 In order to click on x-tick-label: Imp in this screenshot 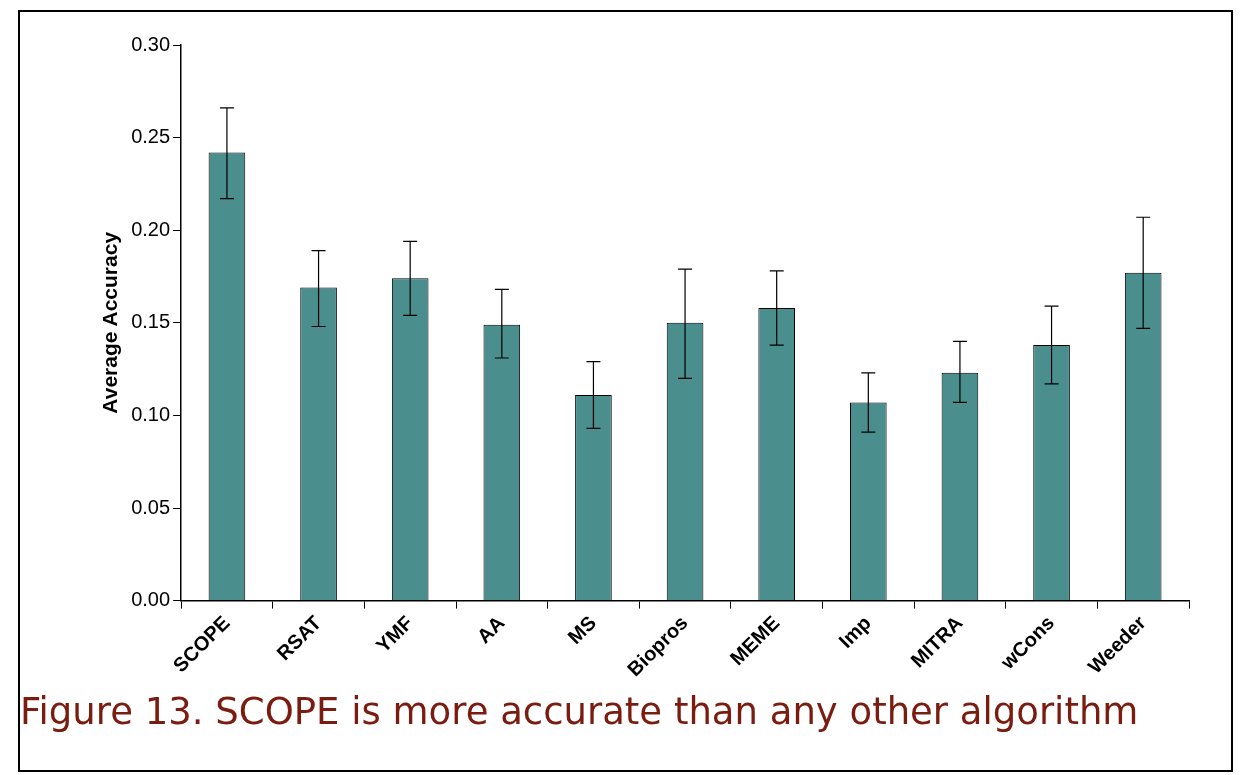, I will do `click(855, 631)`.